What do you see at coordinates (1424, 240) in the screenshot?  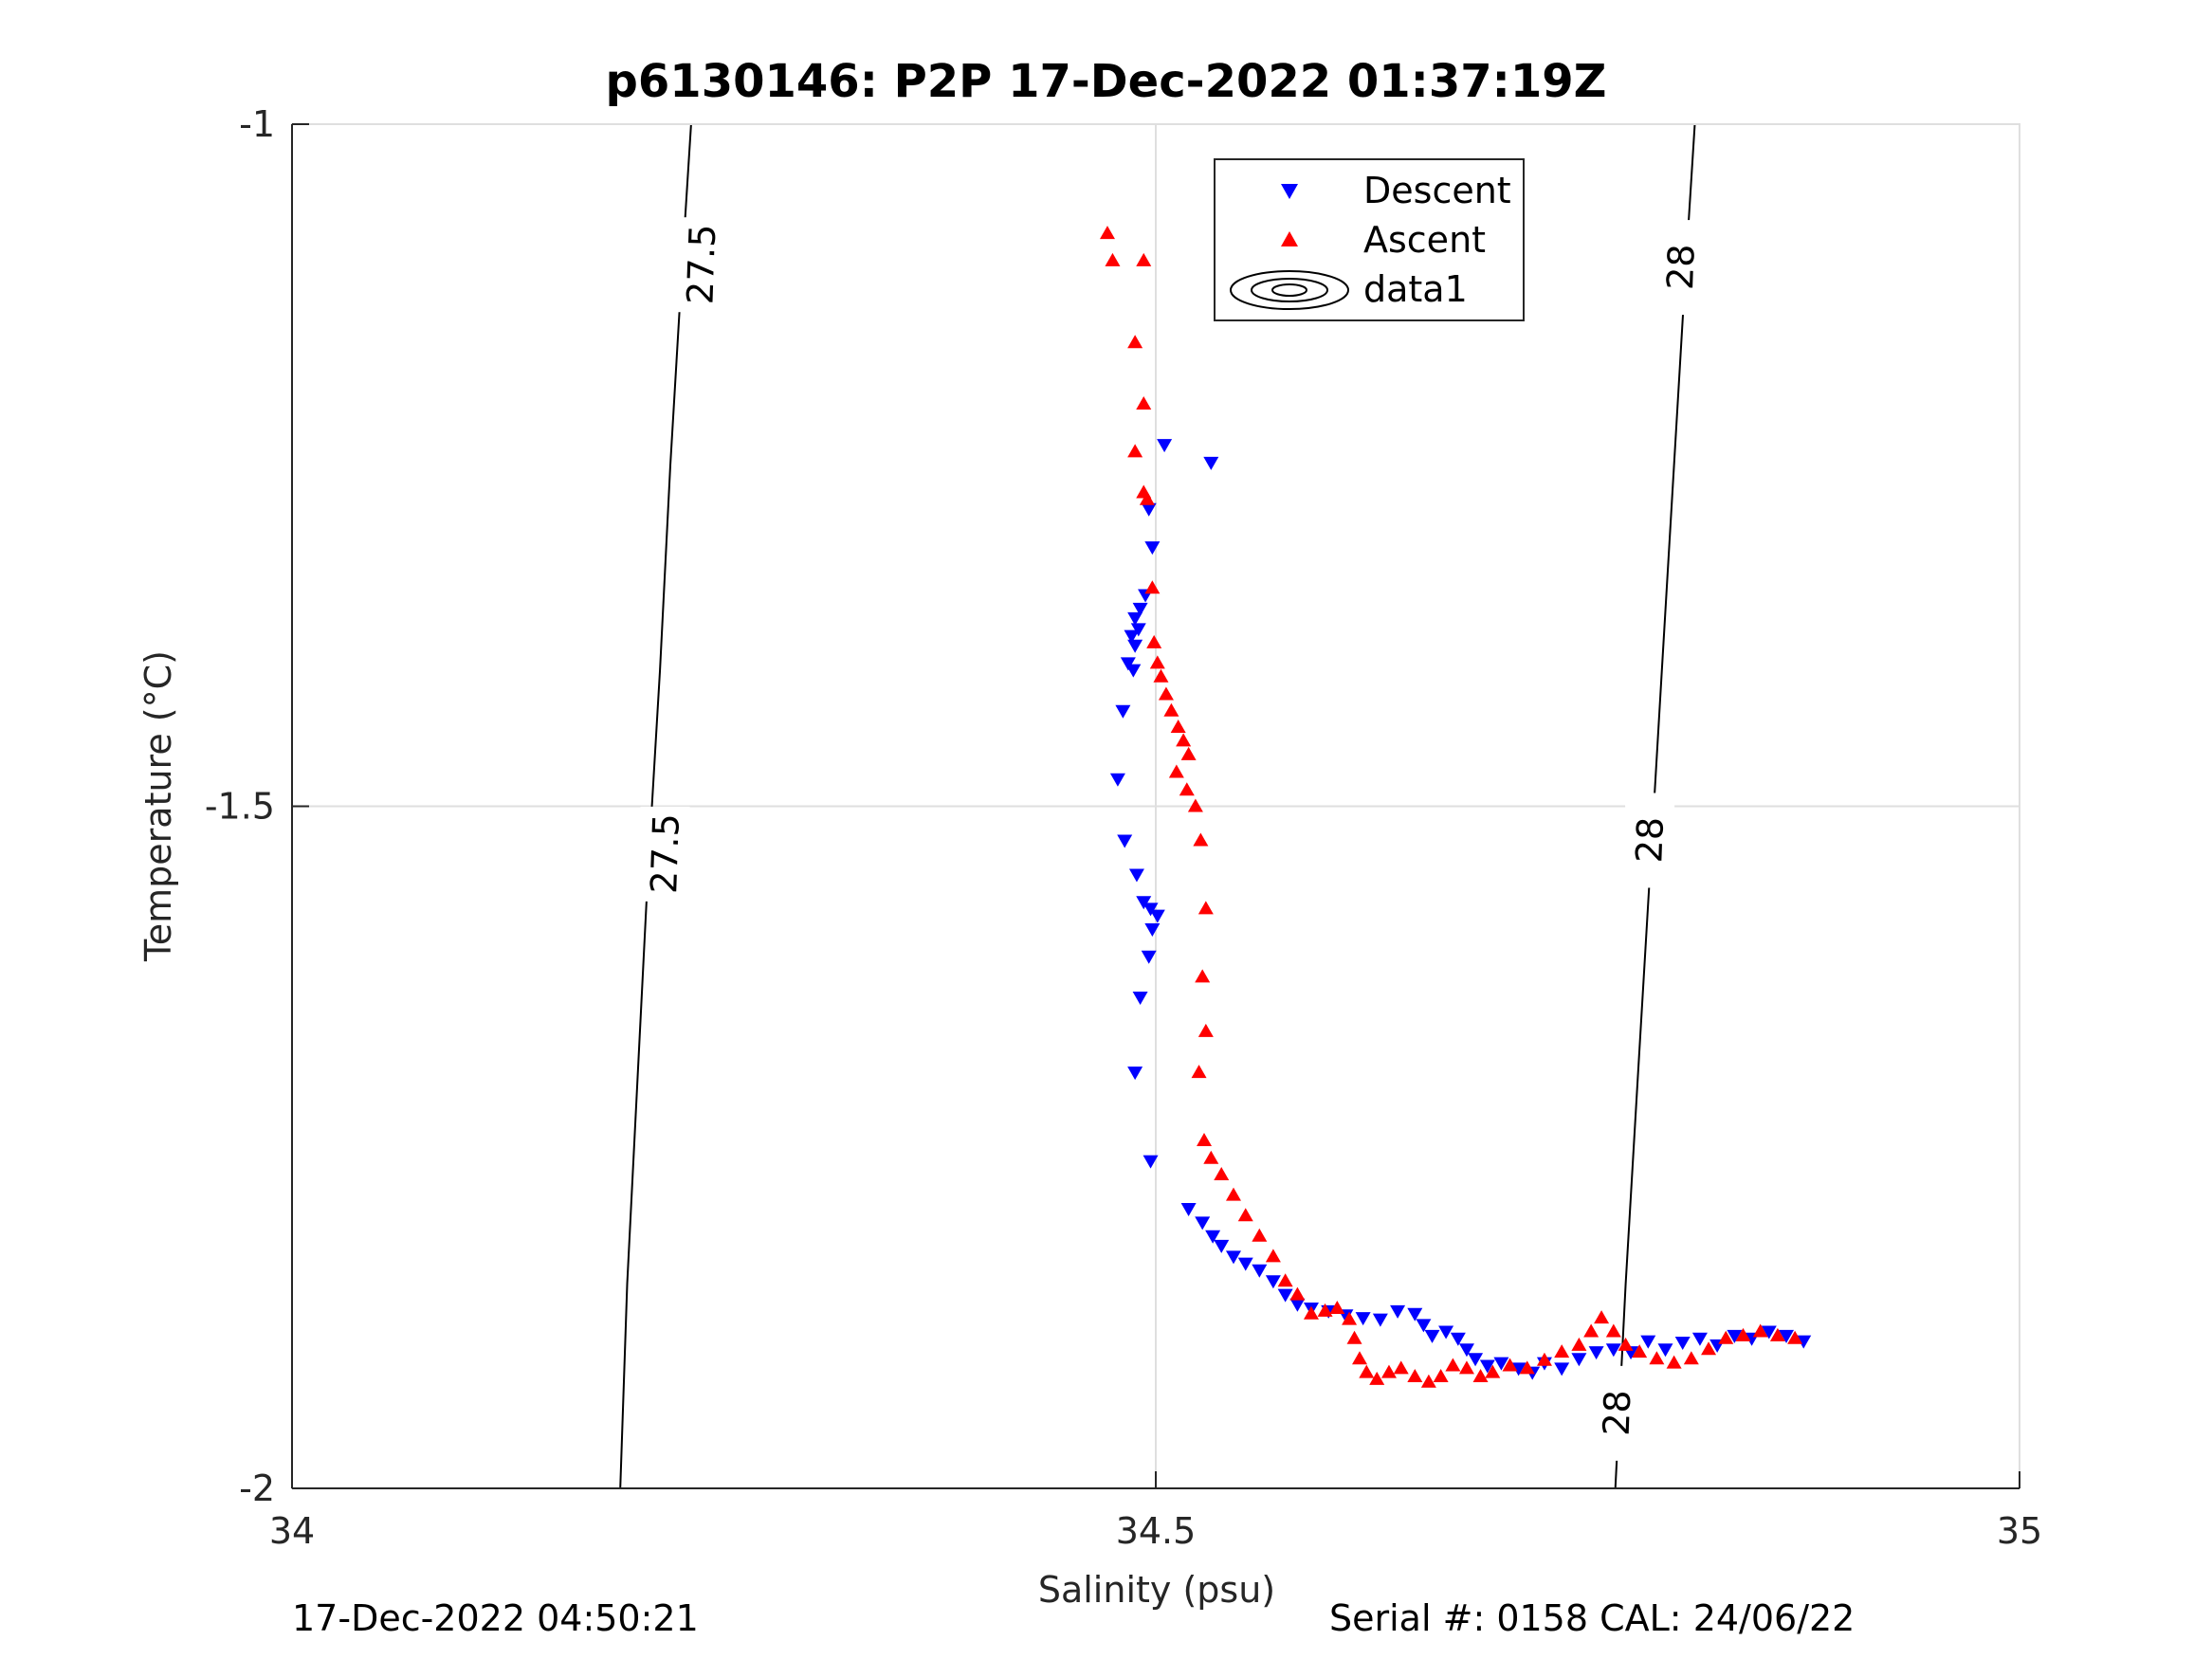 I see `legend-ascent-label: Ascent` at bounding box center [1424, 240].